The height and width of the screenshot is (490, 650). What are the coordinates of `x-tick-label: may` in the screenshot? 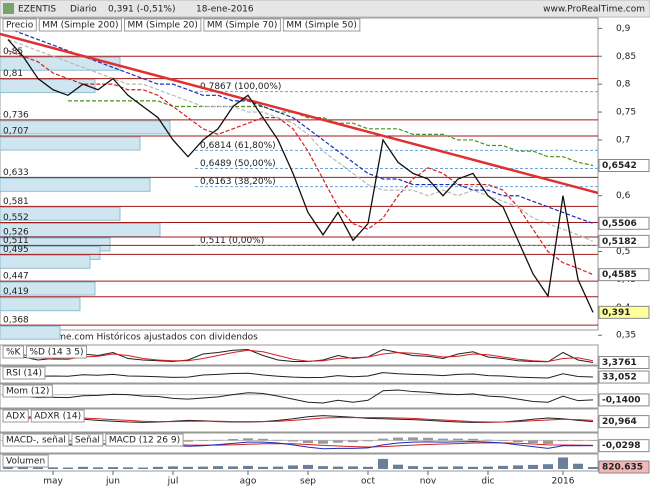 It's located at (53, 482).